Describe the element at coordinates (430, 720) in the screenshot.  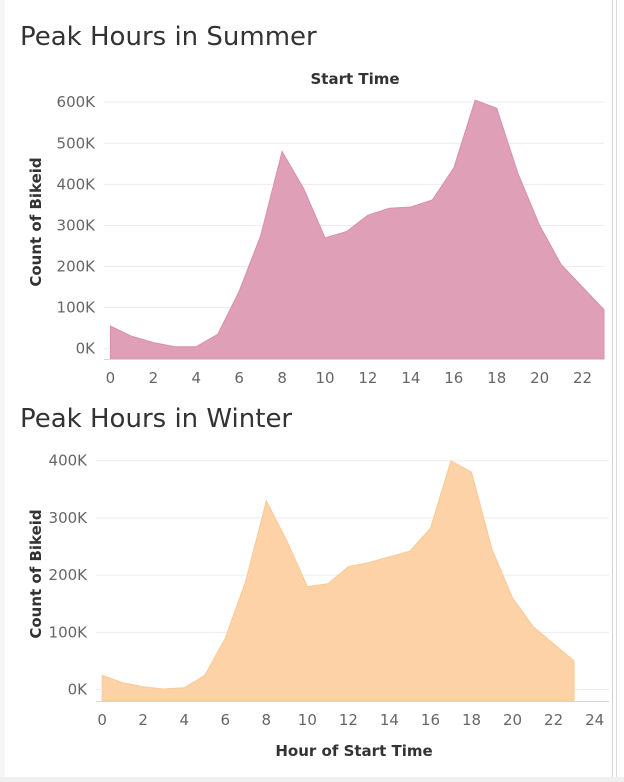
I see `w-x-tick-label: 16` at that location.